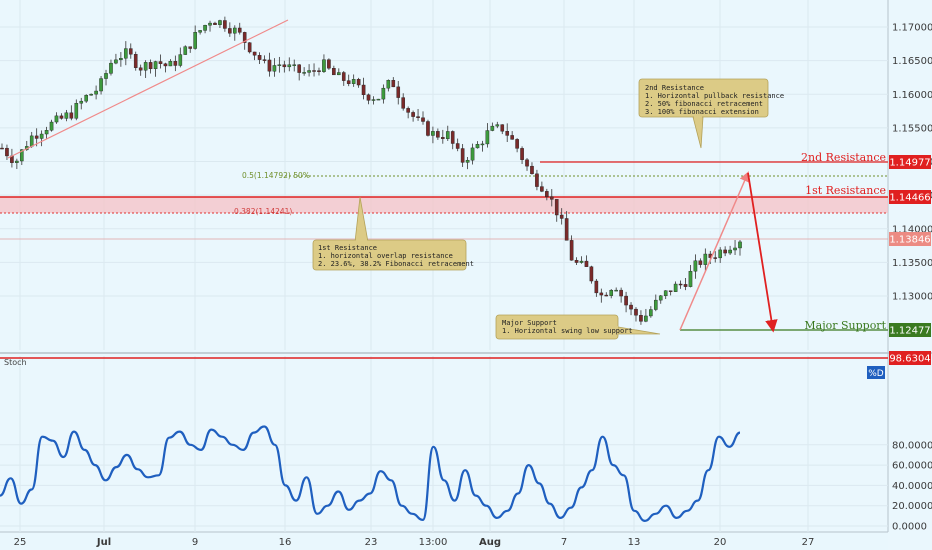 Image resolution: width=932 pixels, height=550 pixels. Describe the element at coordinates (564, 542) in the screenshot. I see `time-tick-label: 7` at that location.